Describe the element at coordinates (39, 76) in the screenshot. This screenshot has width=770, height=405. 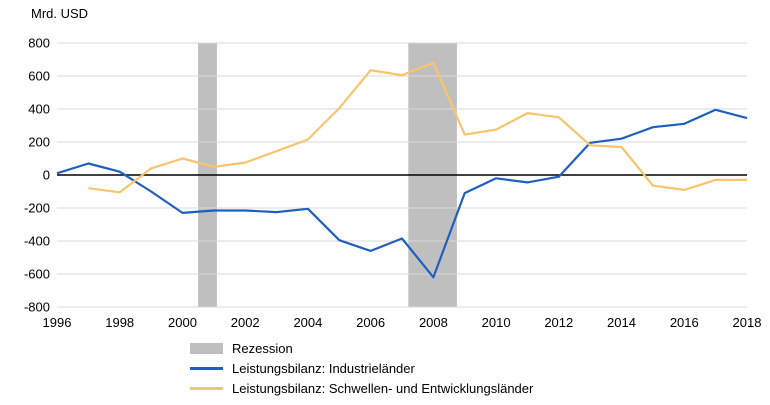
I see `y-tick-label: 600` at that location.